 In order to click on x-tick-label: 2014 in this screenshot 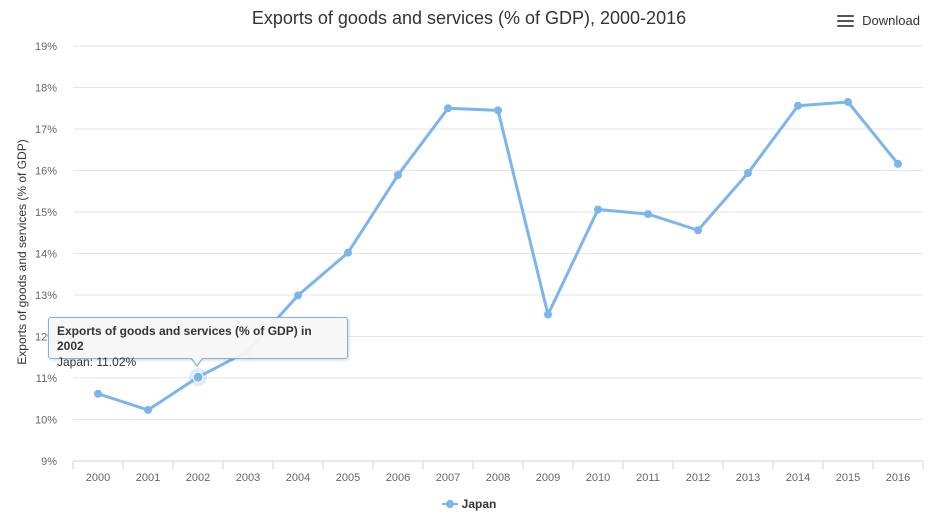, I will do `click(798, 478)`.